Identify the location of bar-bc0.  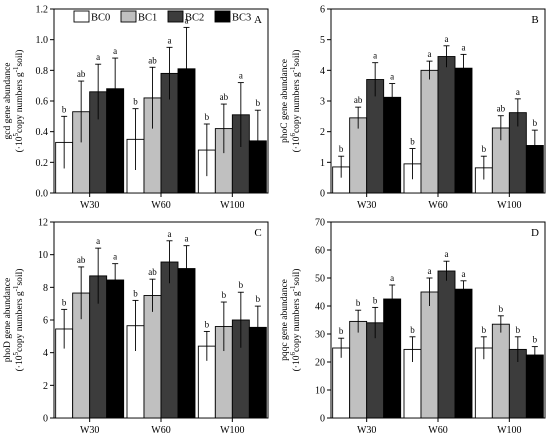
(341, 383).